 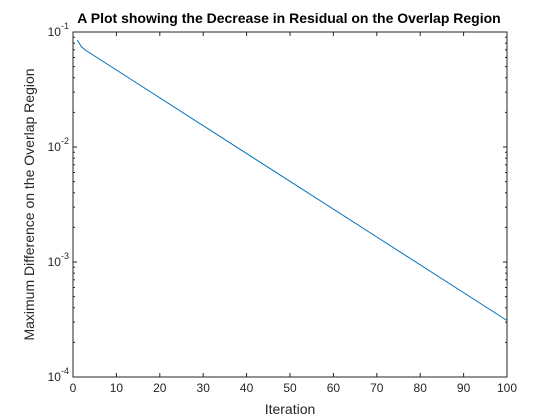 I want to click on y-tick-label-exponent: -4, so click(x=65, y=371).